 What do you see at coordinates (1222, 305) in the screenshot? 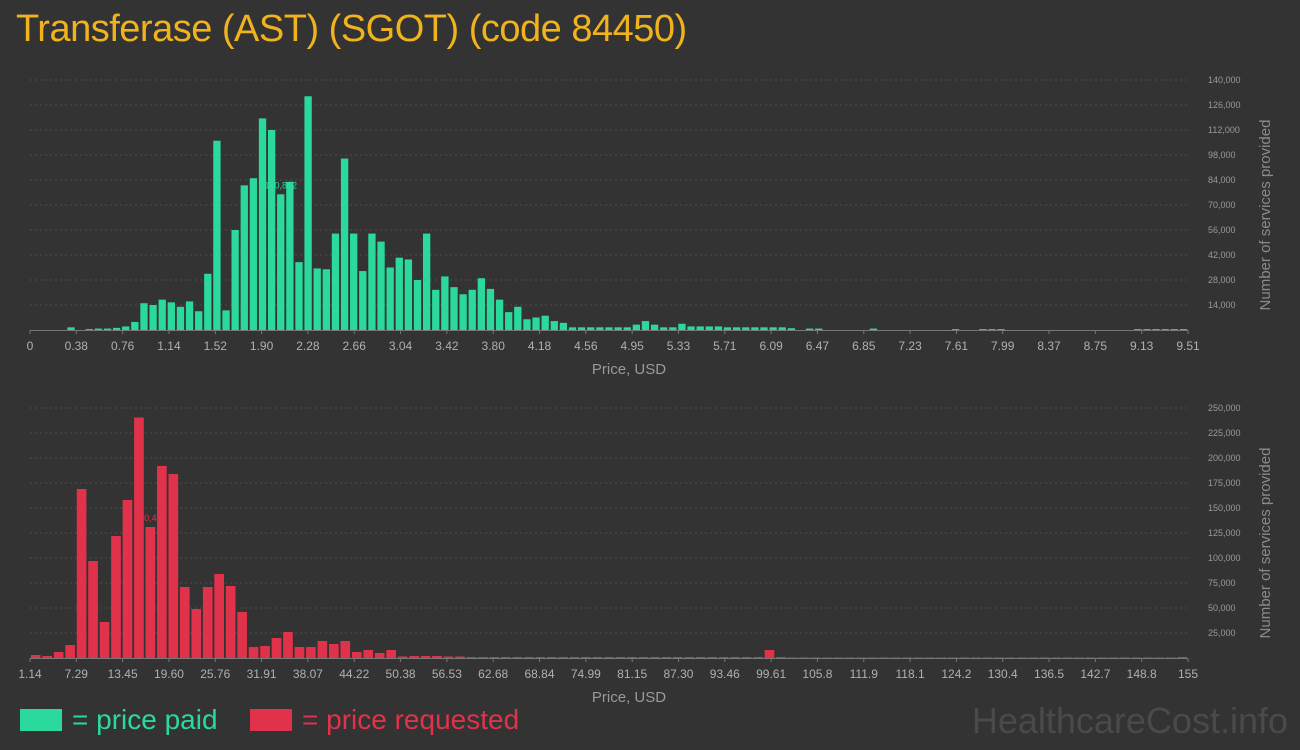
I see `paid-y-tick-label: 14,000` at bounding box center [1222, 305].